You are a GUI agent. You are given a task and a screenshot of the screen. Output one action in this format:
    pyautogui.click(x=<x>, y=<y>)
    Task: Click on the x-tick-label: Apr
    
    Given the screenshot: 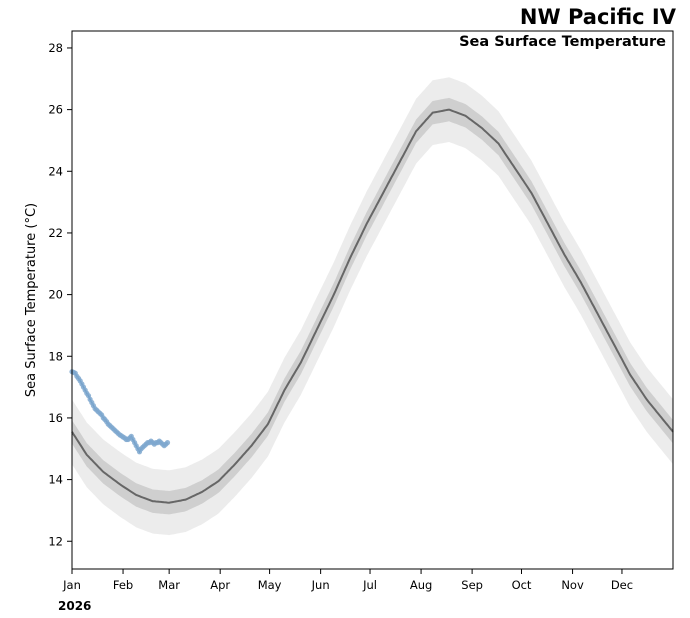 What is the action you would take?
    pyautogui.click(x=220, y=585)
    